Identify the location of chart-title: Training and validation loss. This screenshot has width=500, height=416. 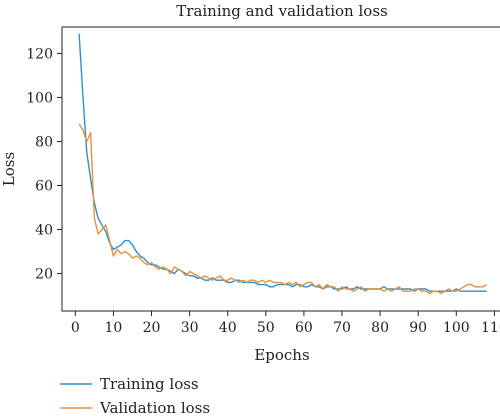
(281, 11).